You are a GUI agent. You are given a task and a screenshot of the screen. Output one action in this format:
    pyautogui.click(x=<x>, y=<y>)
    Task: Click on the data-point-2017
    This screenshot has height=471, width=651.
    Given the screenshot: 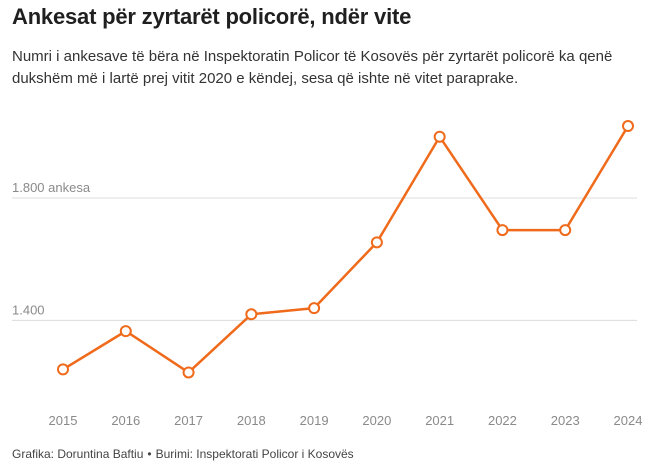 What is the action you would take?
    pyautogui.click(x=188, y=372)
    